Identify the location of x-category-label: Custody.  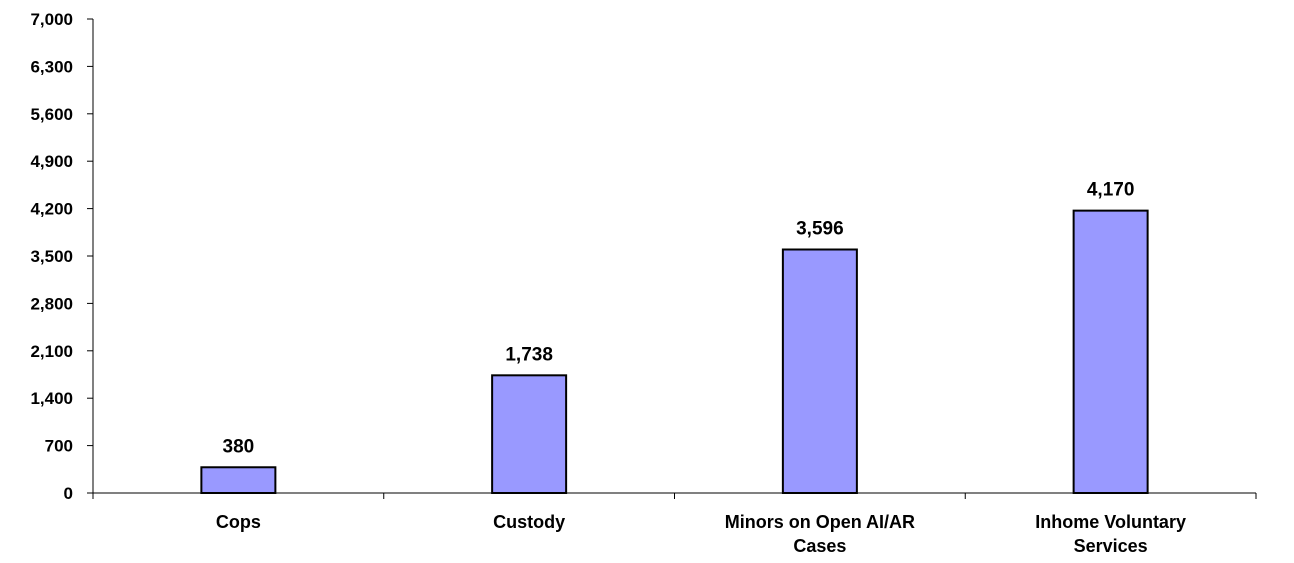
(529, 522).